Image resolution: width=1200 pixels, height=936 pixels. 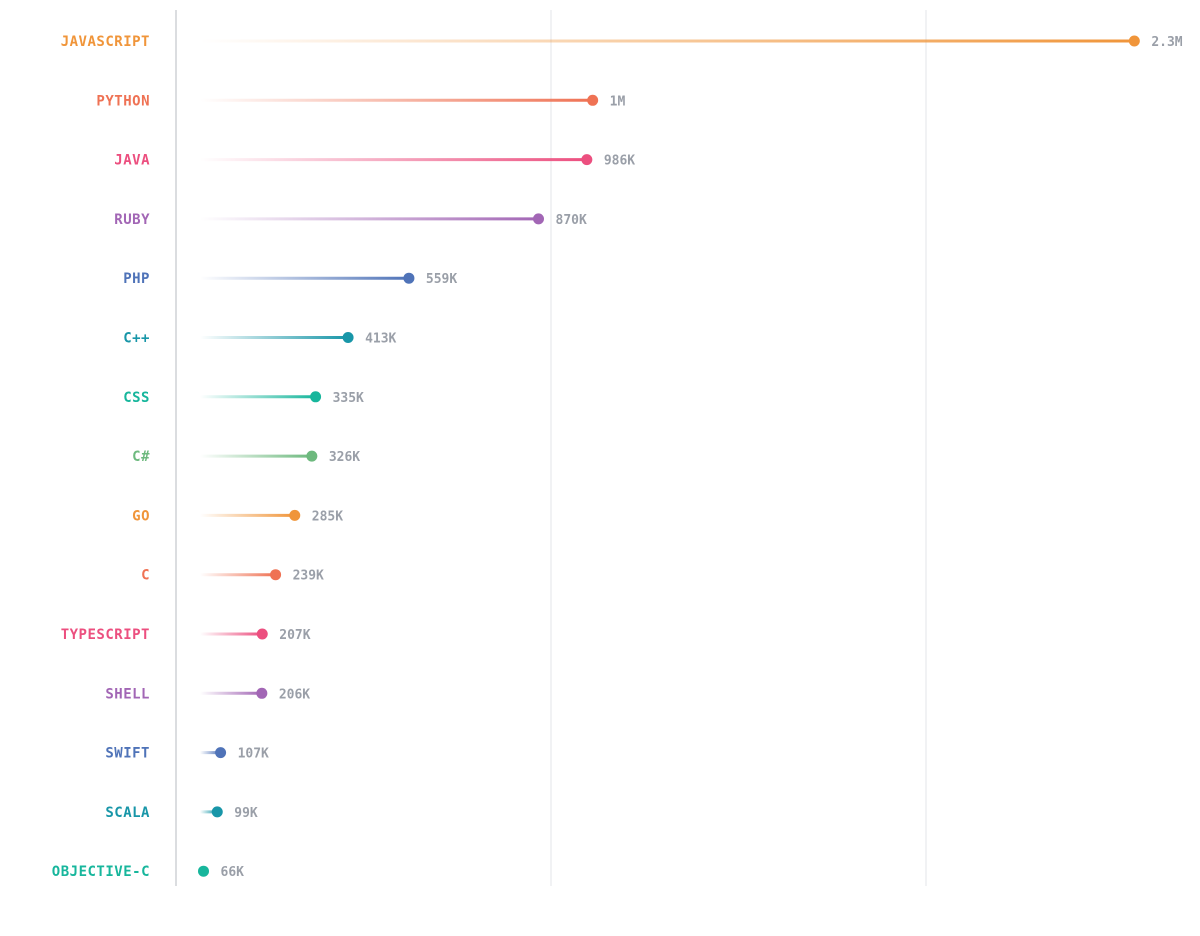 What do you see at coordinates (294, 635) in the screenshot?
I see `value-label: 207K` at bounding box center [294, 635].